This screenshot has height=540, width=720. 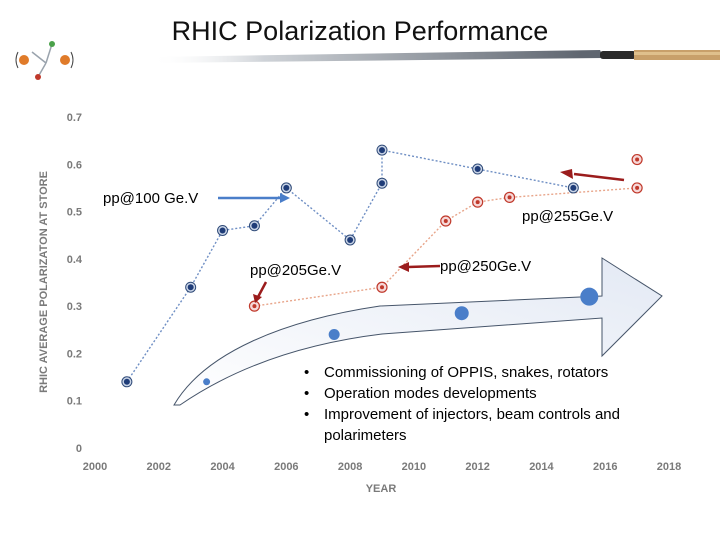 What do you see at coordinates (566, 174) in the screenshot?
I see `arrow-pp255-head` at bounding box center [566, 174].